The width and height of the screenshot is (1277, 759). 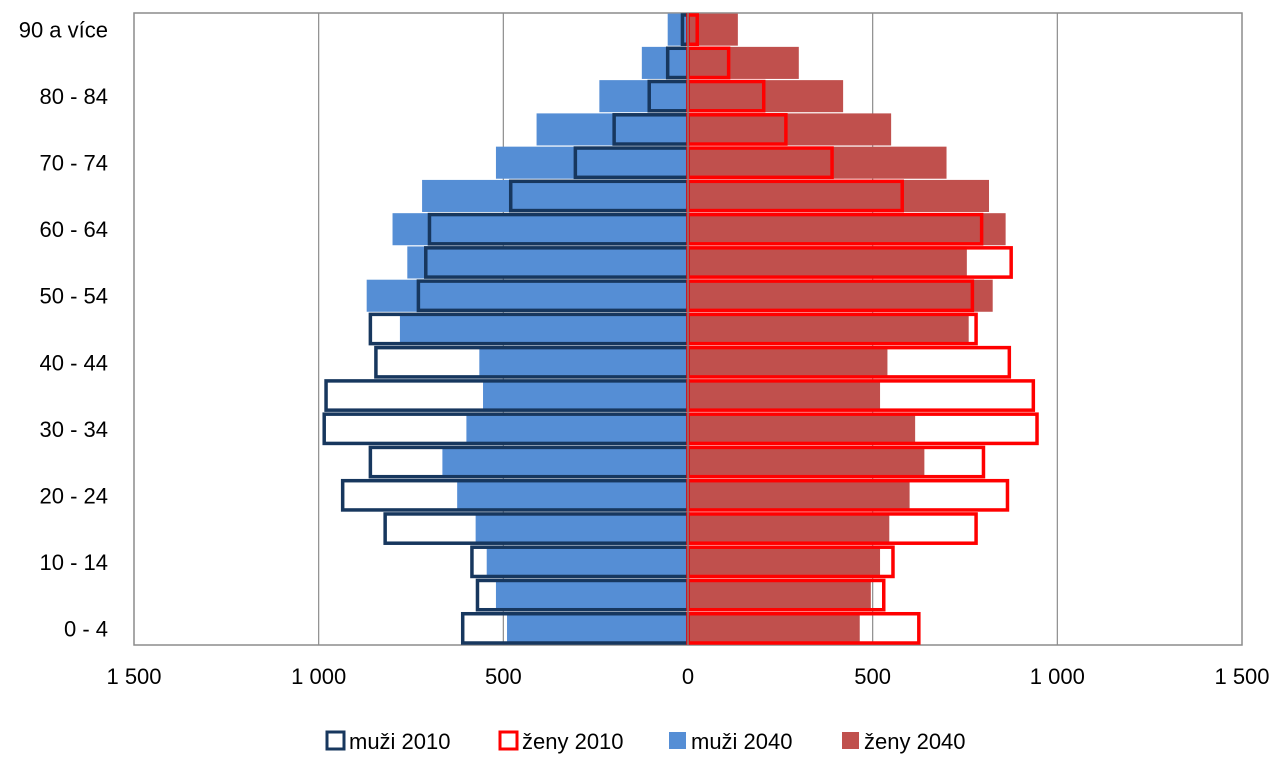 What do you see at coordinates (400, 741) in the screenshot?
I see `legend-label: muži 2010` at bounding box center [400, 741].